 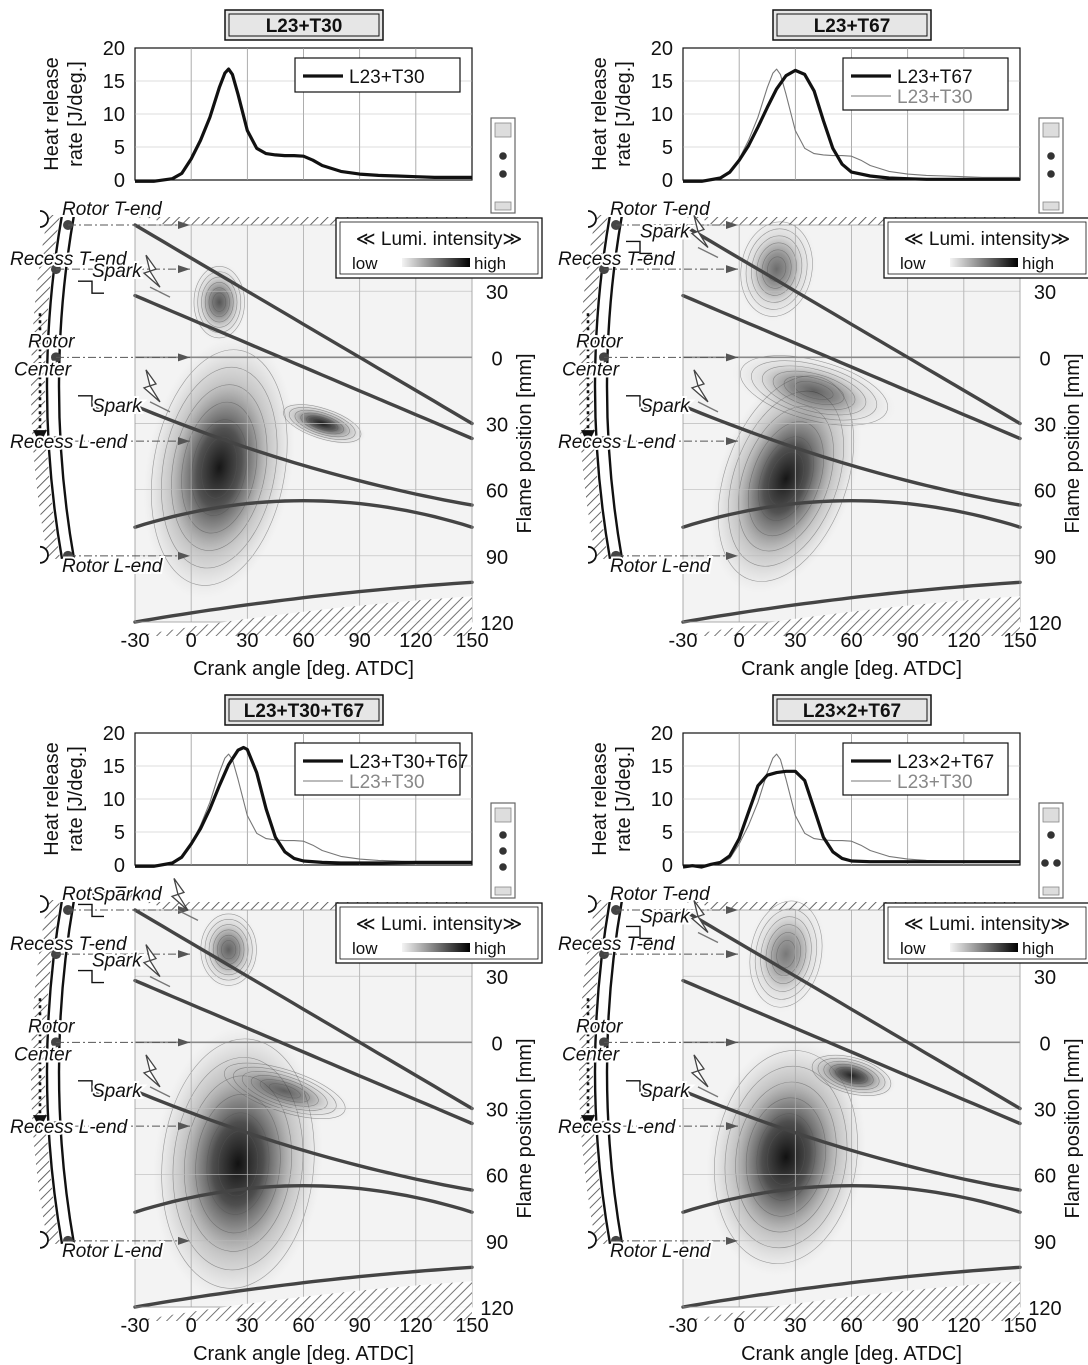 I want to click on flame-ytick-label: 0, so click(x=496, y=359).